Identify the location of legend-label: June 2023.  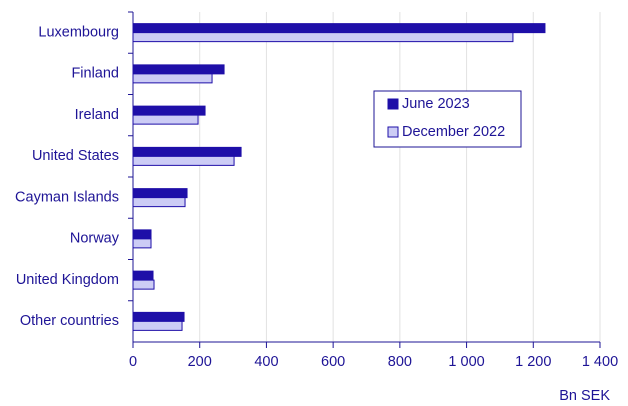
(436, 104).